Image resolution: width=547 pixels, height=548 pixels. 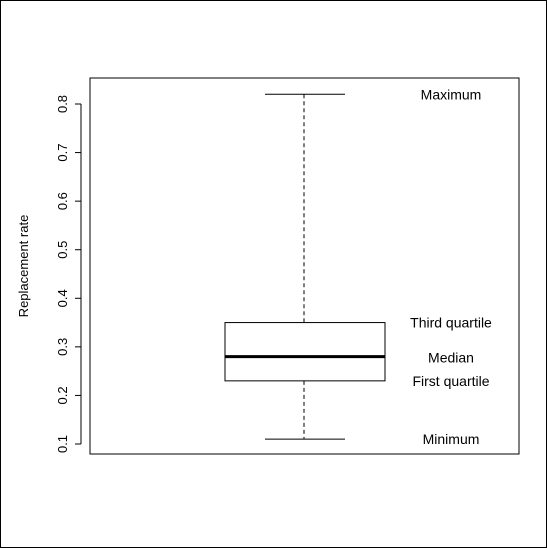 What do you see at coordinates (62, 347) in the screenshot?
I see `y-tick-label: 0.3` at bounding box center [62, 347].